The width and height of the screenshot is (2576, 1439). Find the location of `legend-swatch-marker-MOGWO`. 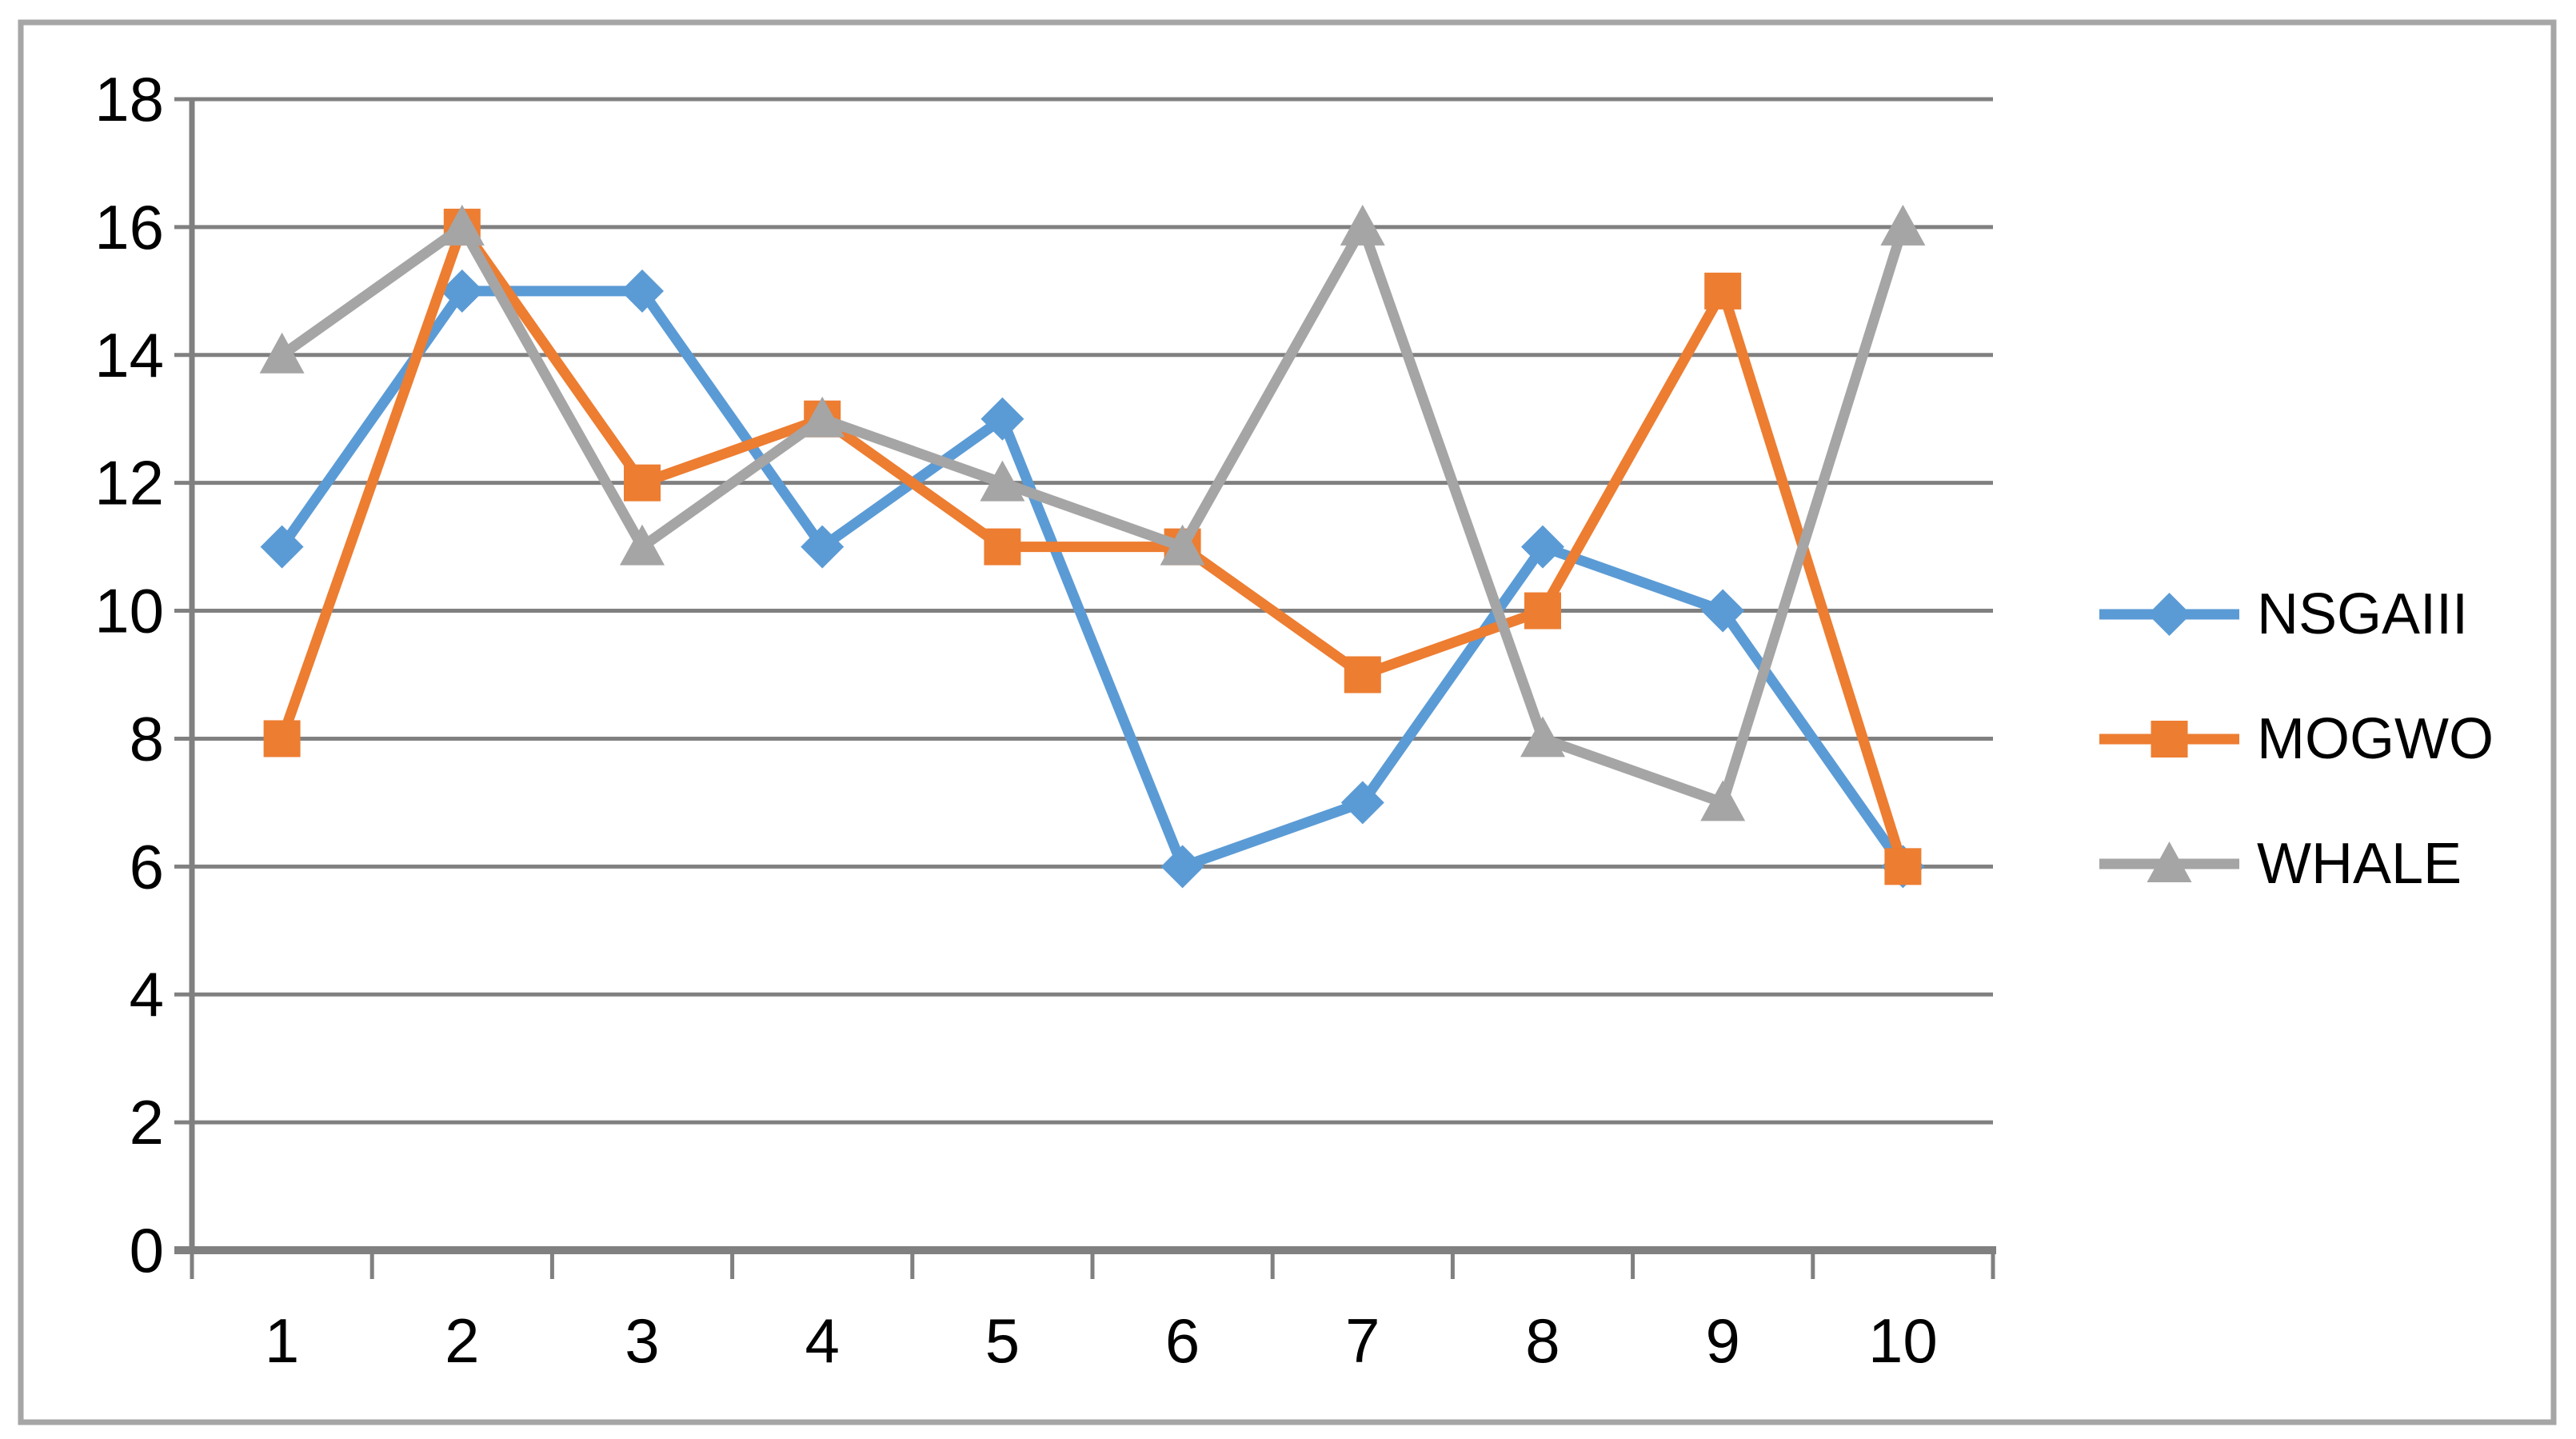

legend-swatch-marker-MOGWO is located at coordinates (2169, 739).